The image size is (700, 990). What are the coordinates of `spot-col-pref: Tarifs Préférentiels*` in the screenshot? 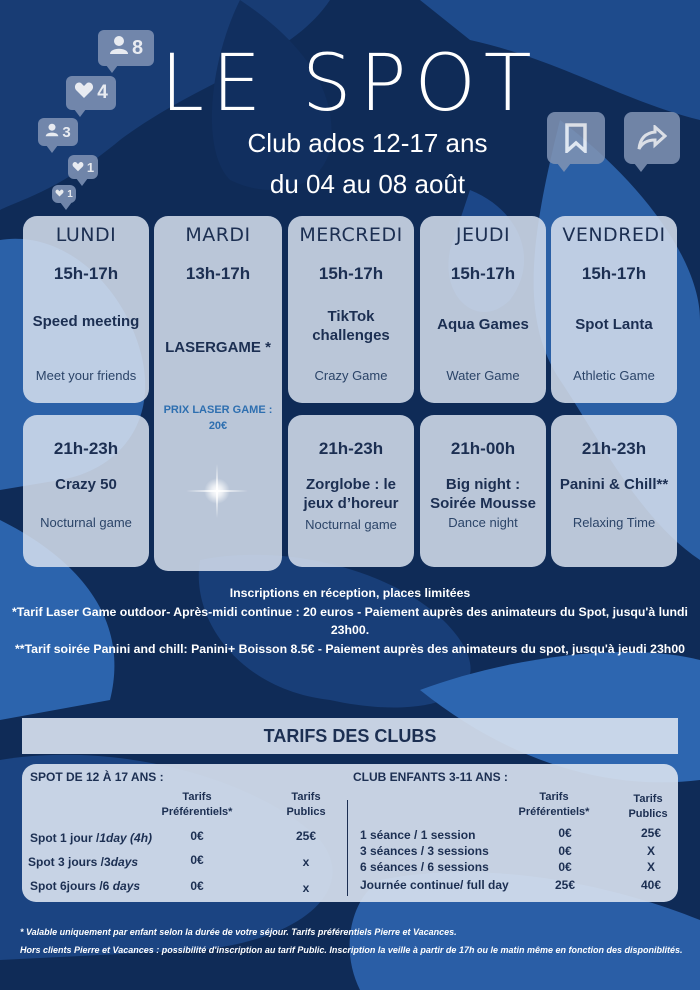 It's located at (197, 804).